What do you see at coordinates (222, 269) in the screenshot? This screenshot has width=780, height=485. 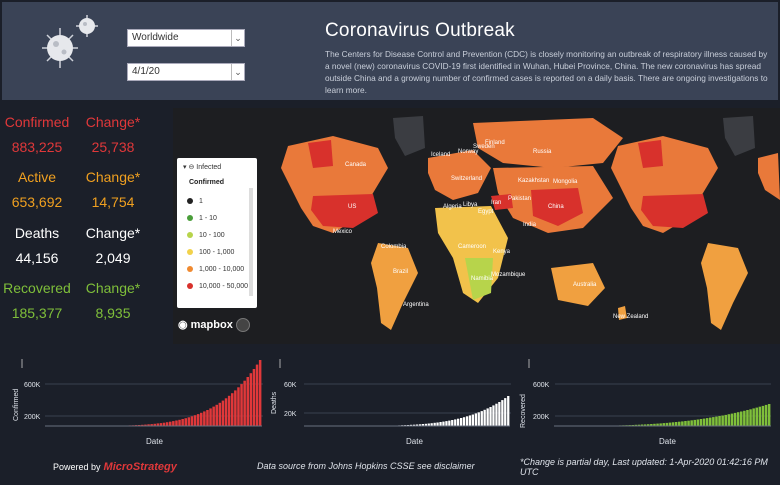 I see `legend-item-label: 1,000 - 10,000` at bounding box center [222, 269].